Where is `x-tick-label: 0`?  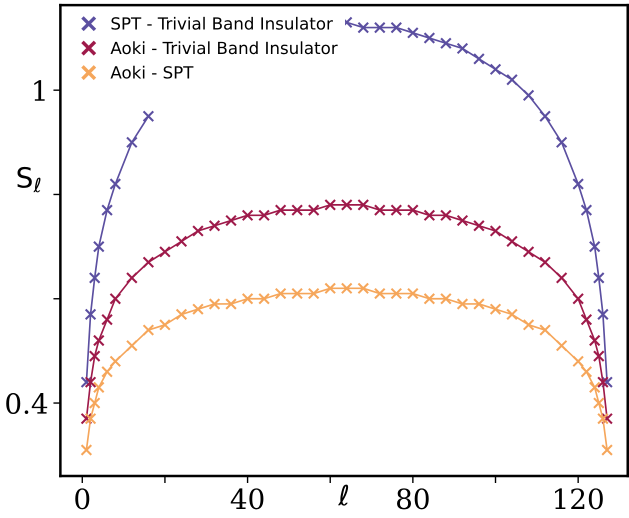 x-tick-label: 0 is located at coordinates (82, 499).